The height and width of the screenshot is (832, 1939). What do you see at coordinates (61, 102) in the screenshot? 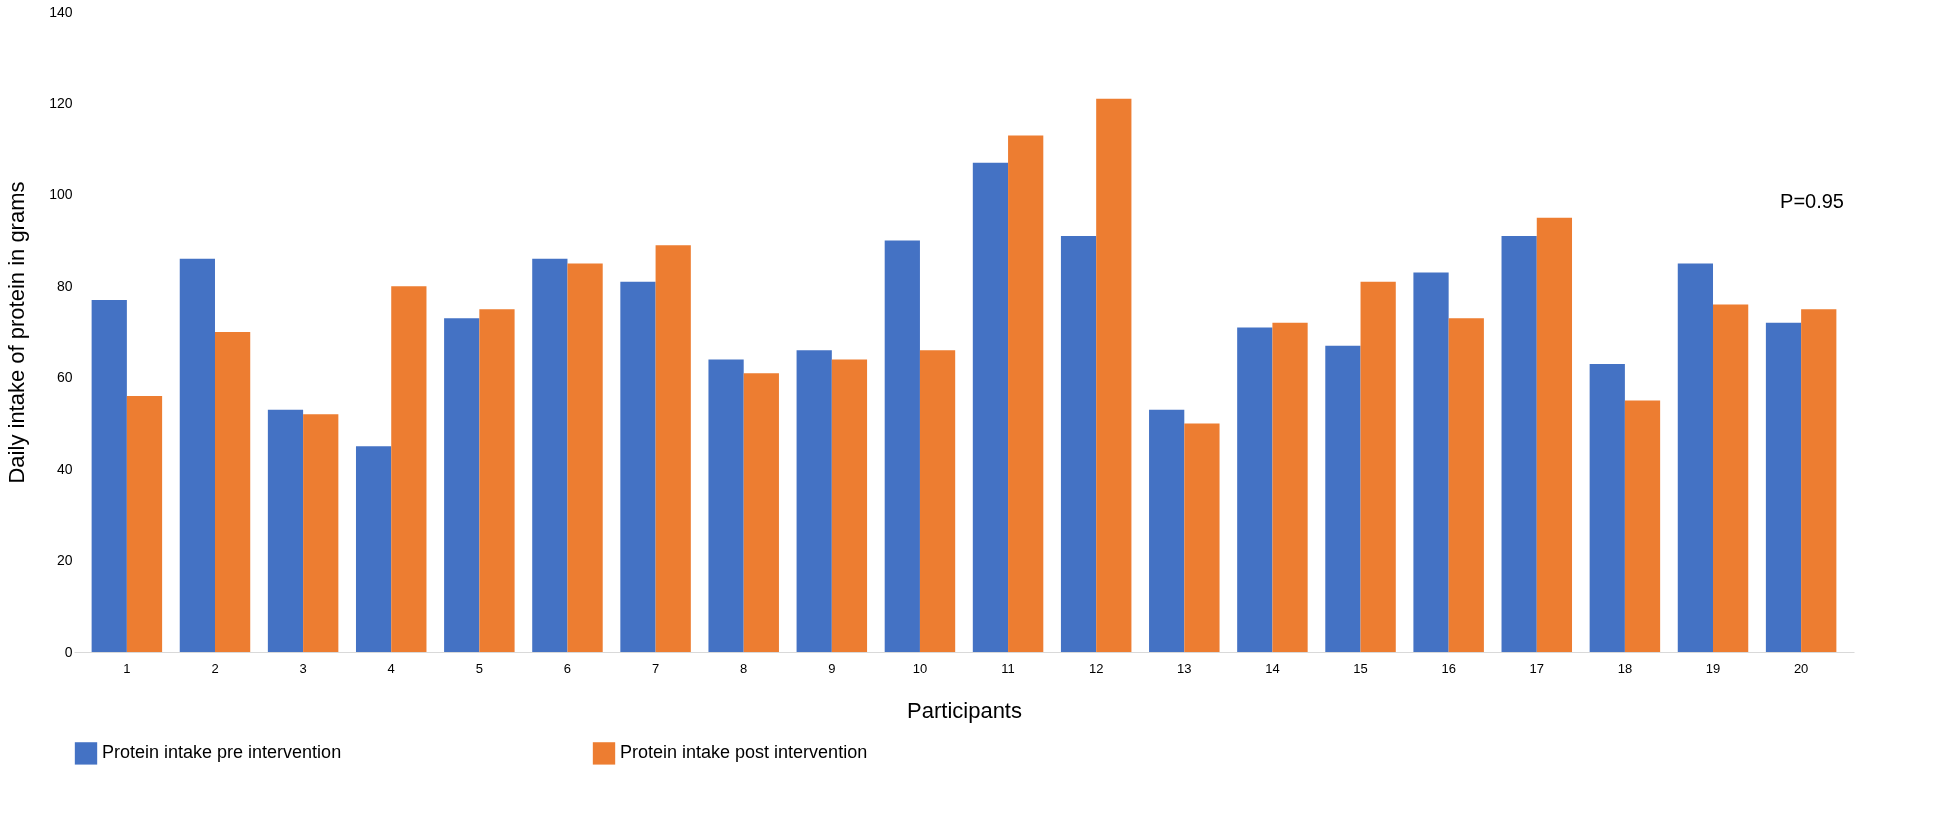
I see `y-tick-label: 120` at bounding box center [61, 102].